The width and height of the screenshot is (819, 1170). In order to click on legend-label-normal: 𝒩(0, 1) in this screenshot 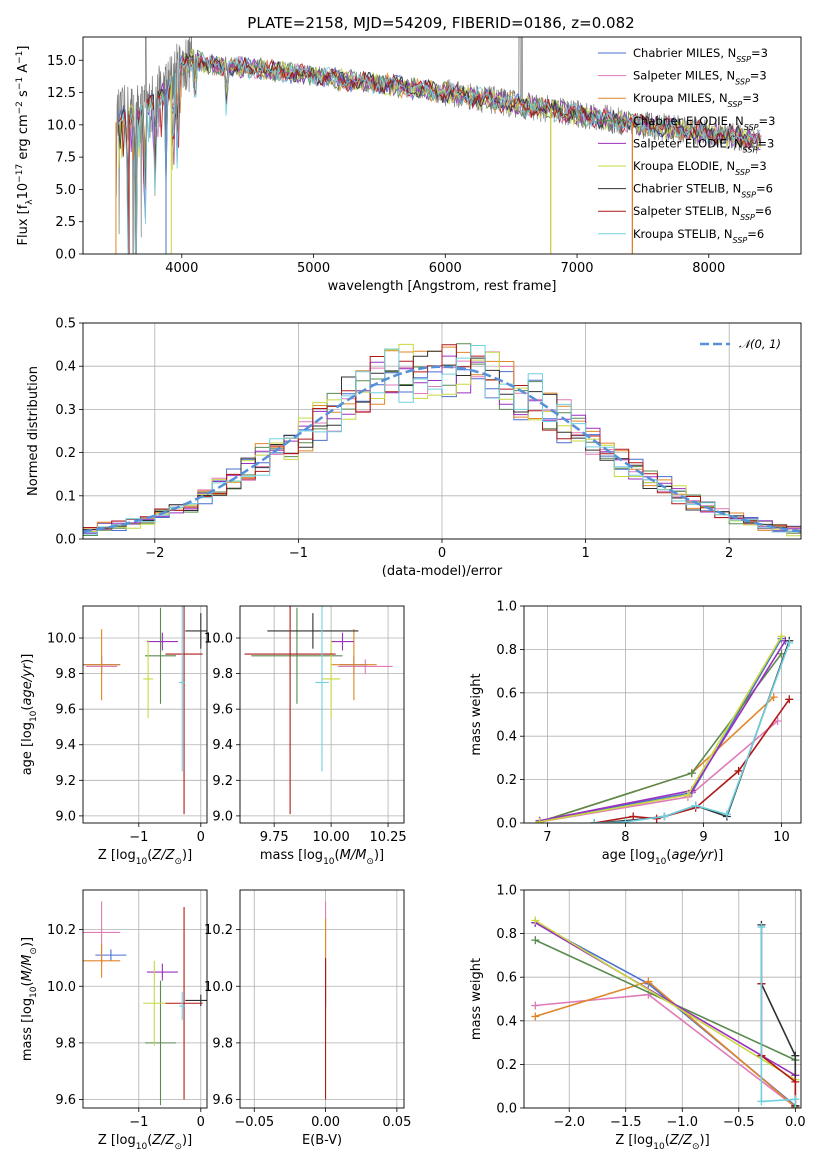, I will do `click(760, 344)`.